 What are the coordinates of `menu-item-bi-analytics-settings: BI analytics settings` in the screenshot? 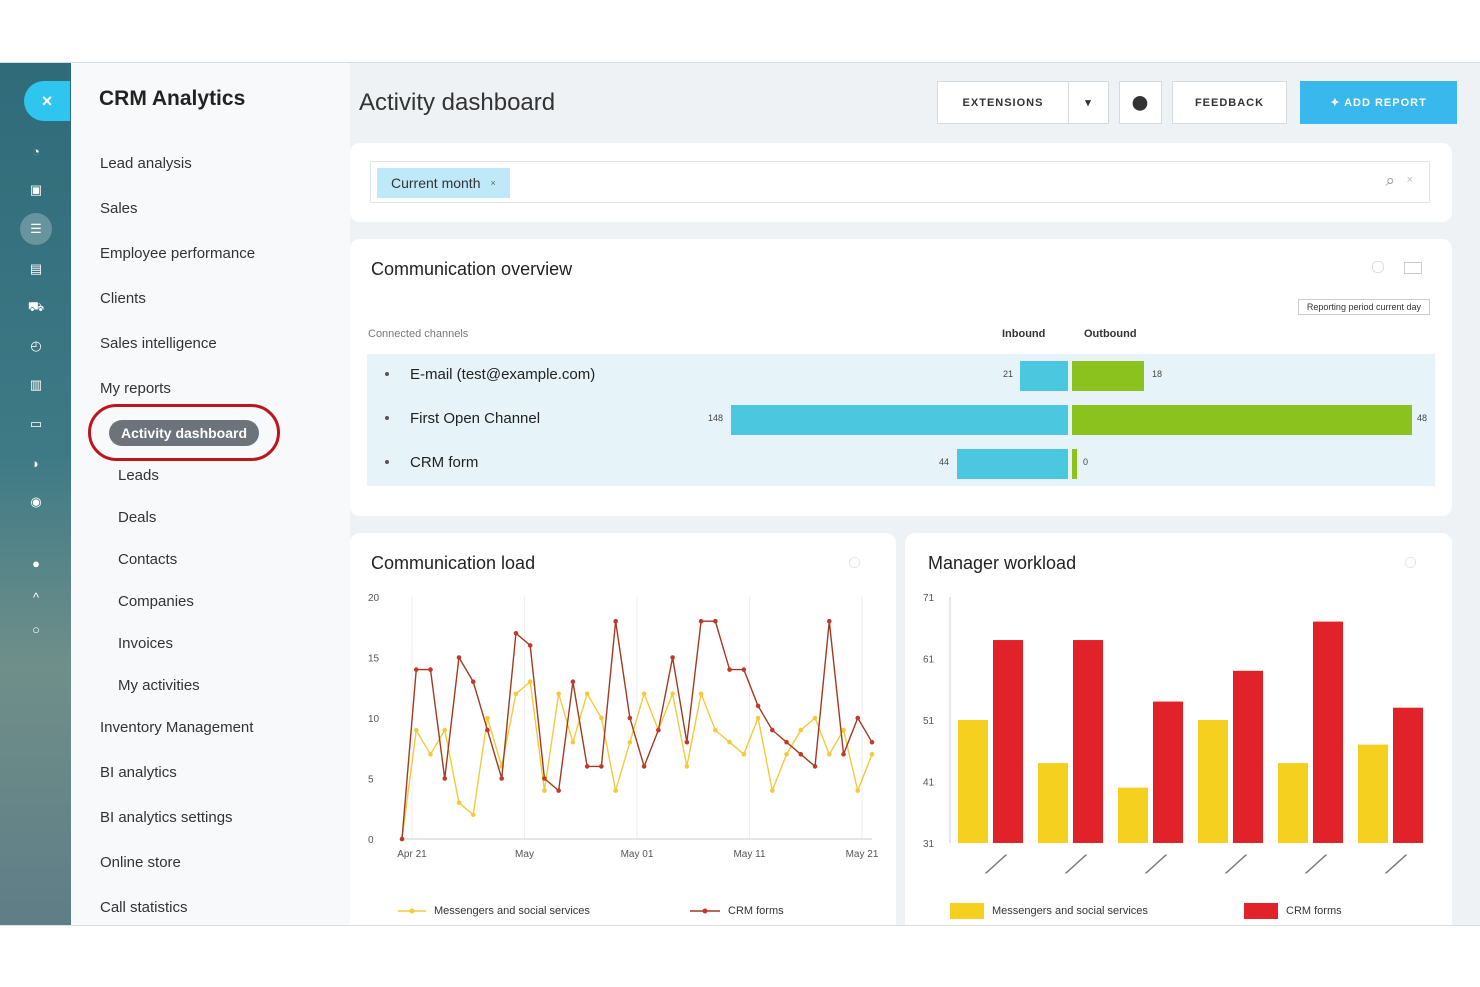 It's located at (166, 817).